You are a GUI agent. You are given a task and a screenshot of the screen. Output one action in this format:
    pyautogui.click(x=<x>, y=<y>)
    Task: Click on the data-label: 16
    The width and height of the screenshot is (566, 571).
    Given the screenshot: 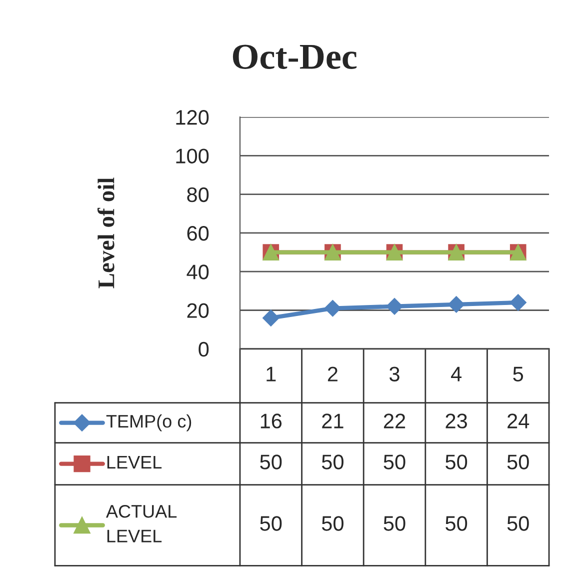 What is the action you would take?
    pyautogui.click(x=271, y=421)
    